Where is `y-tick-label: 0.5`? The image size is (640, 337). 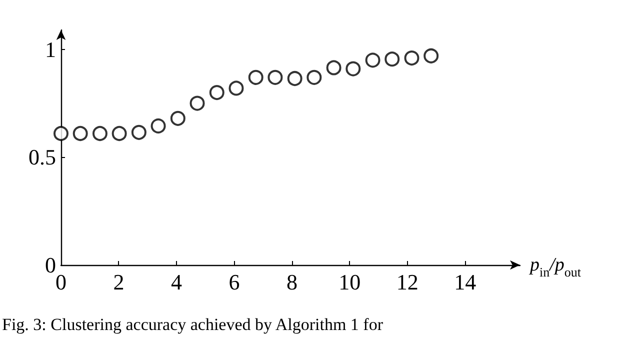
y-tick-label: 0.5 is located at coordinates (42, 157).